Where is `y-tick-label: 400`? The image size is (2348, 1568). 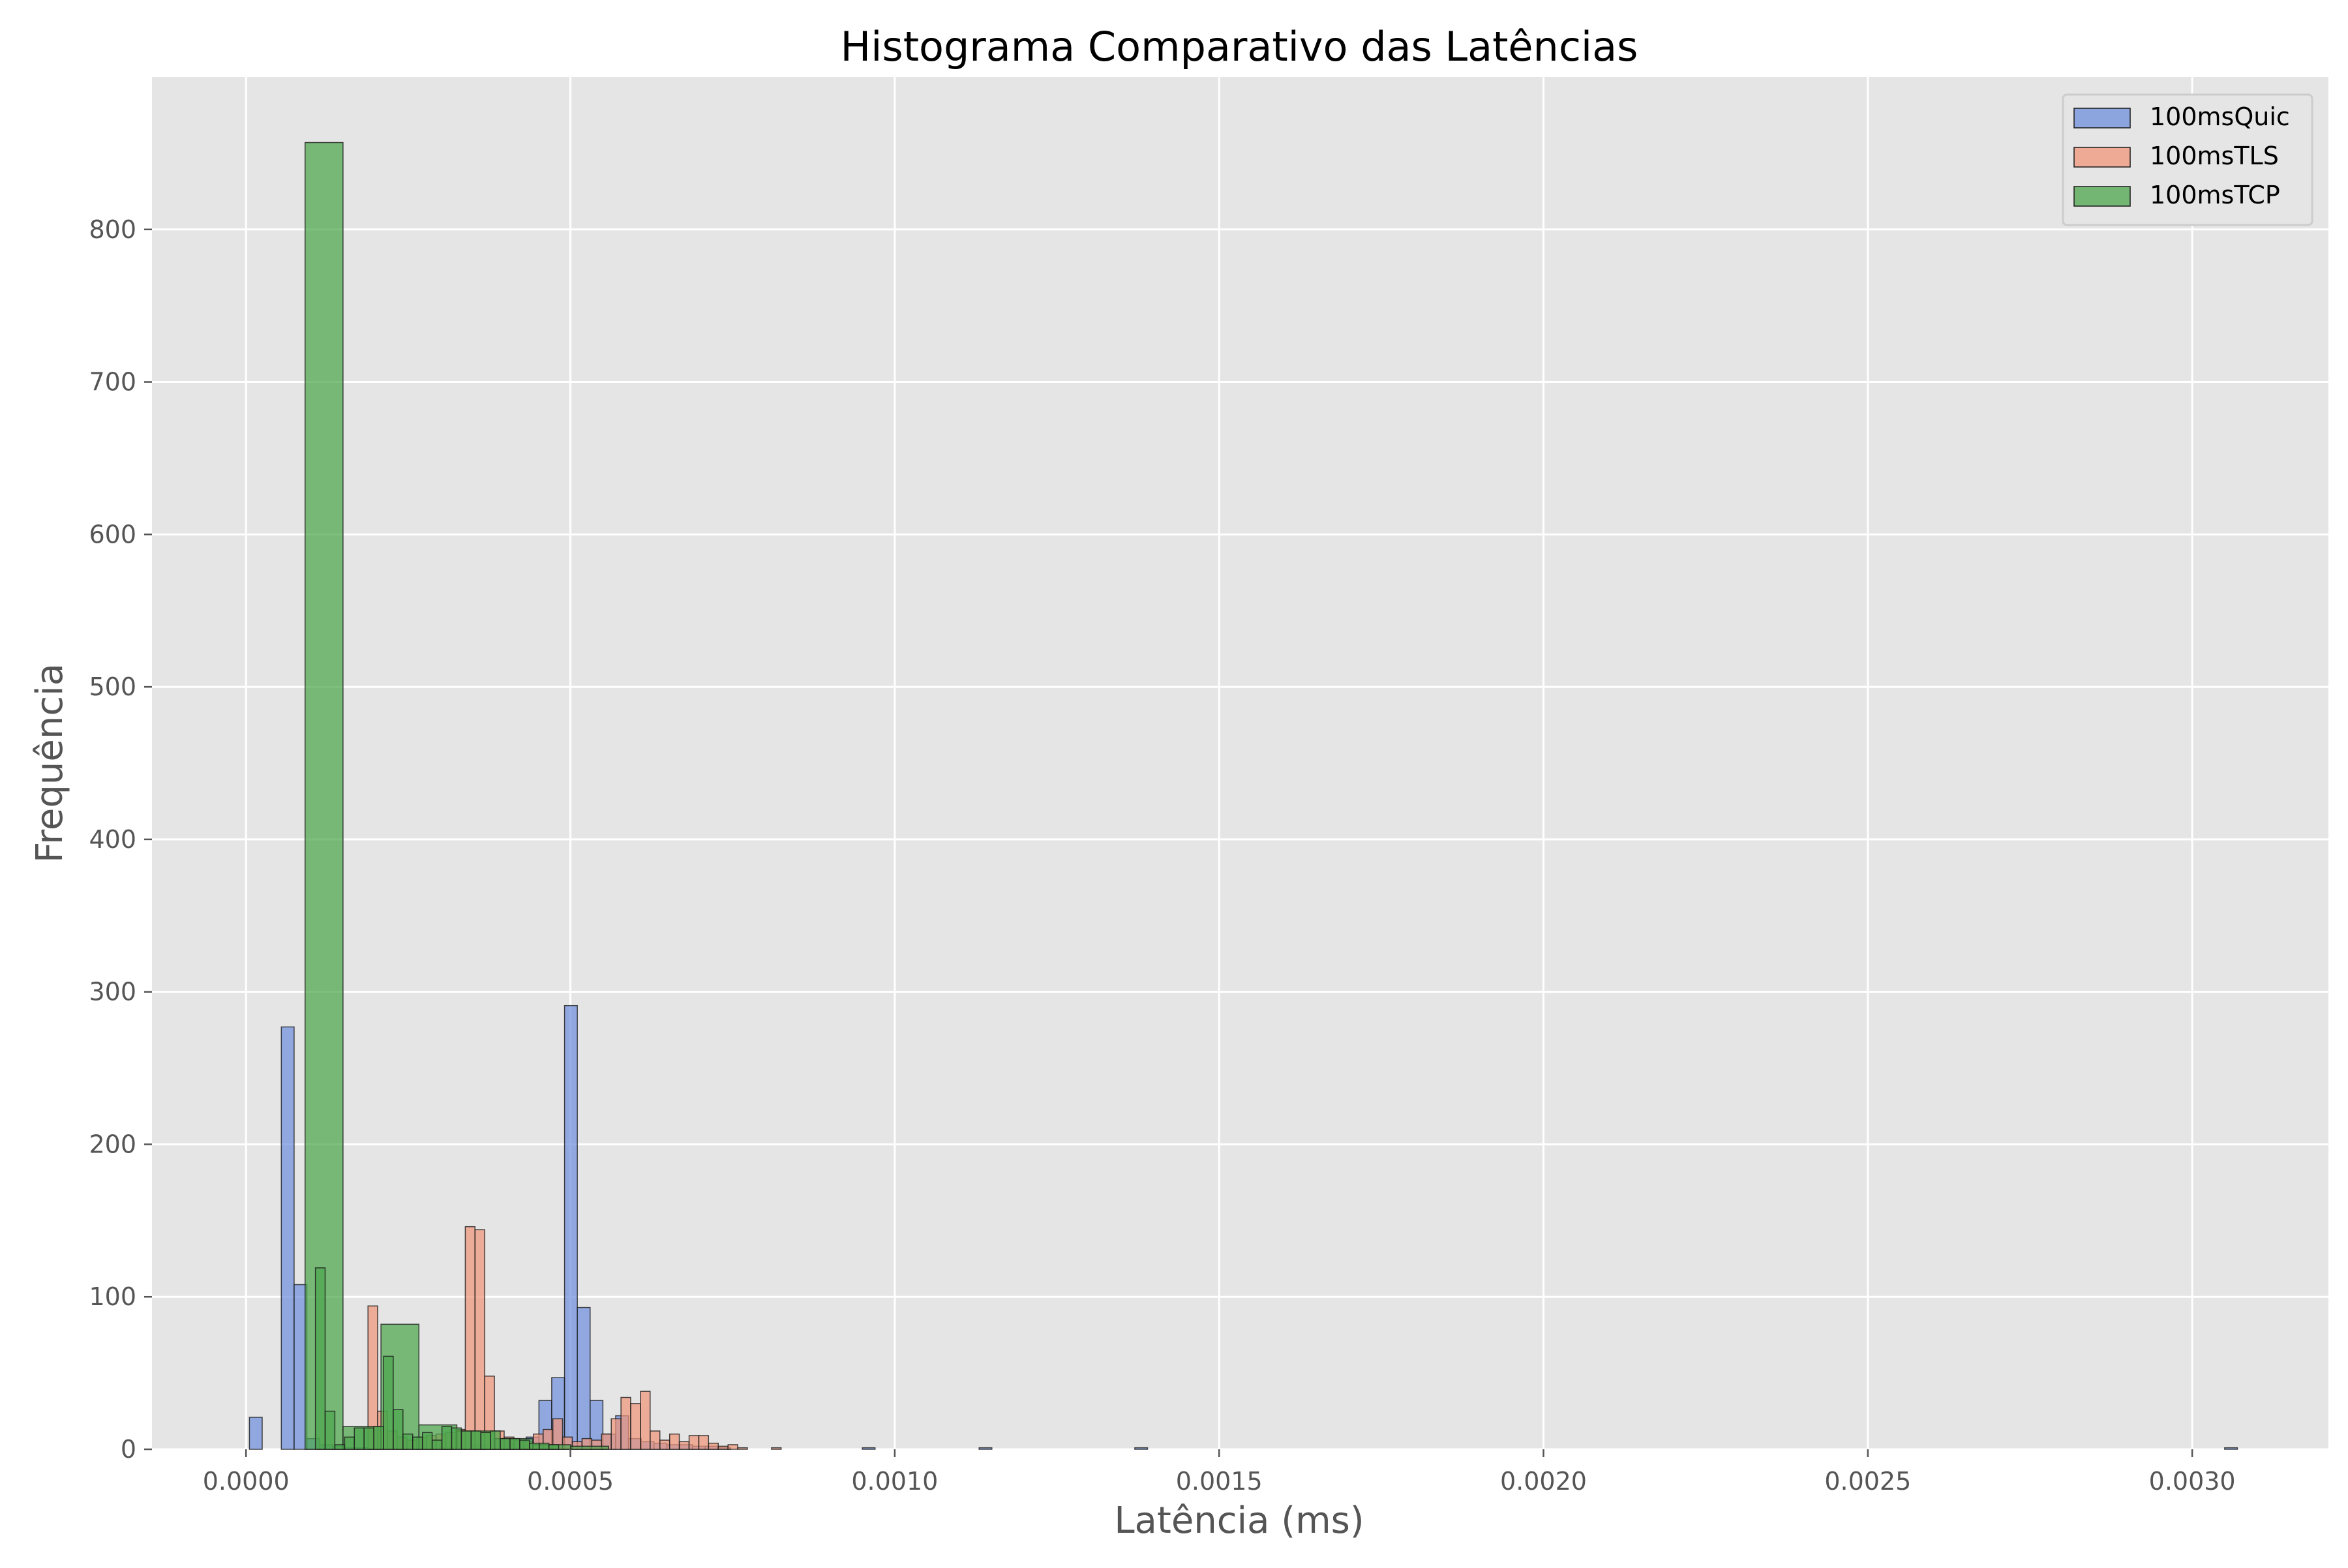
y-tick-label: 400 is located at coordinates (113, 839).